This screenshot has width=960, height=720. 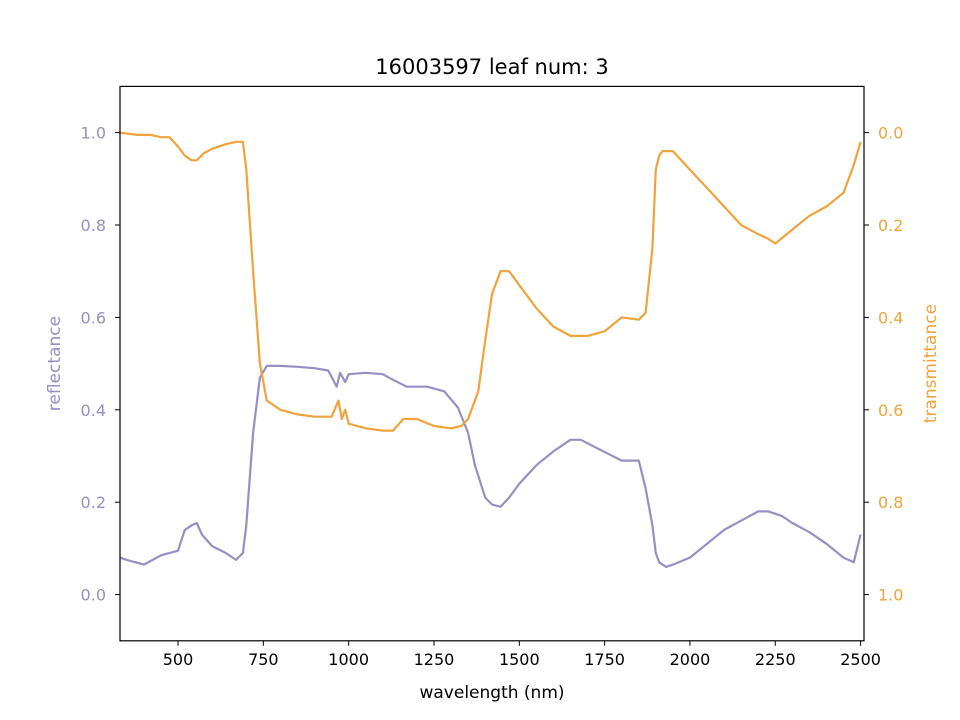 What do you see at coordinates (55, 363) in the screenshot?
I see `left-y-axis-label: reflectance` at bounding box center [55, 363].